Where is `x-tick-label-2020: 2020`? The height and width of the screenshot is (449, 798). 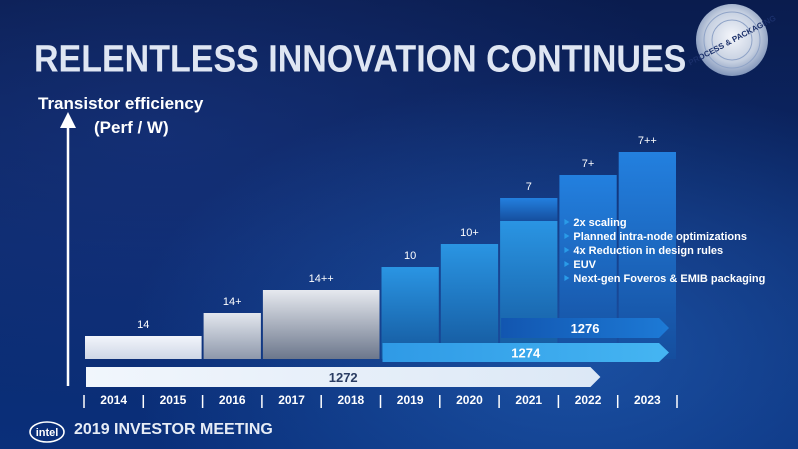
x-tick-label-2020: 2020 is located at coordinates (469, 400).